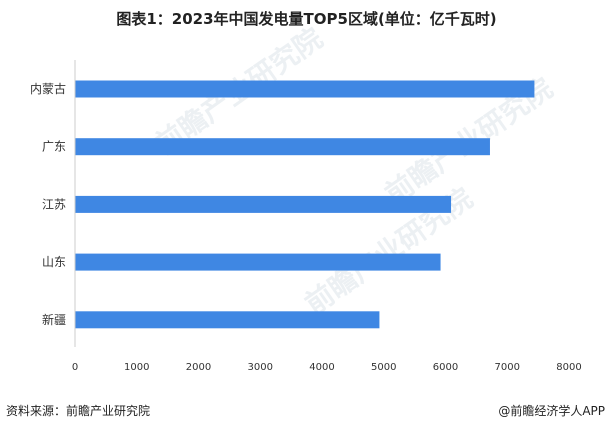 This screenshot has height=432, width=613. Describe the element at coordinates (321, 367) in the screenshot. I see `x-tick-label: 4000` at that location.